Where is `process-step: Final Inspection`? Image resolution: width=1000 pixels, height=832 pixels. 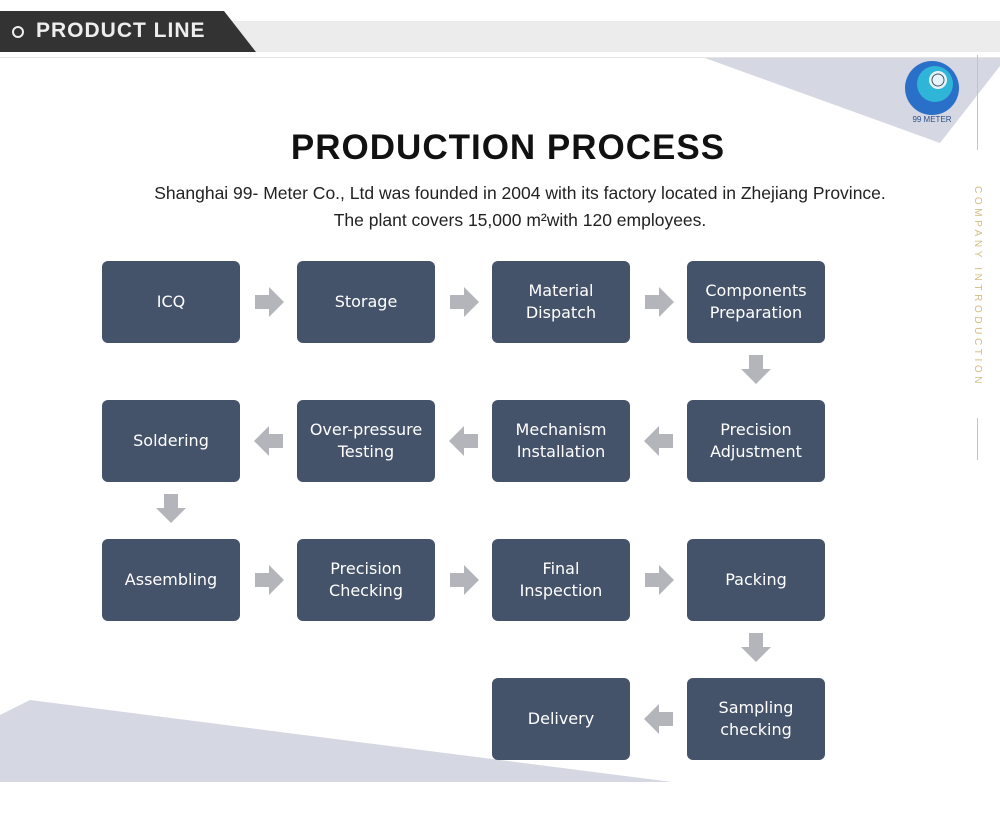 process-step: Final Inspection is located at coordinates (561, 580).